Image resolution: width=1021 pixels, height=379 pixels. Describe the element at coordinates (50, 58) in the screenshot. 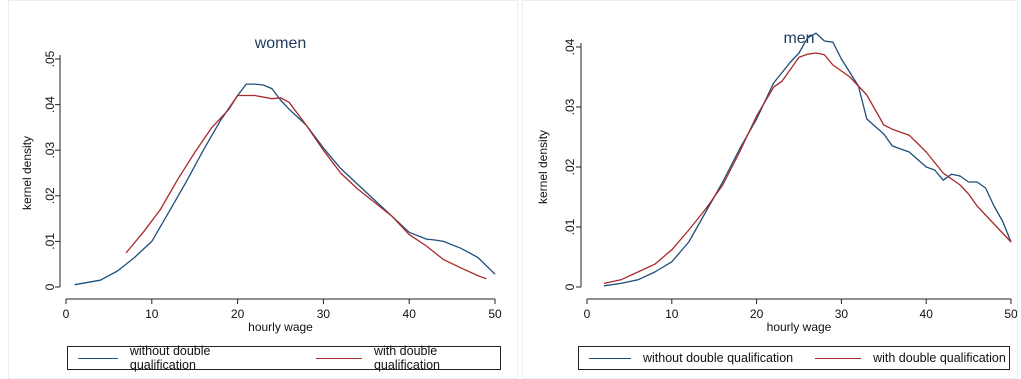

I see `y-tick-label: .05` at that location.